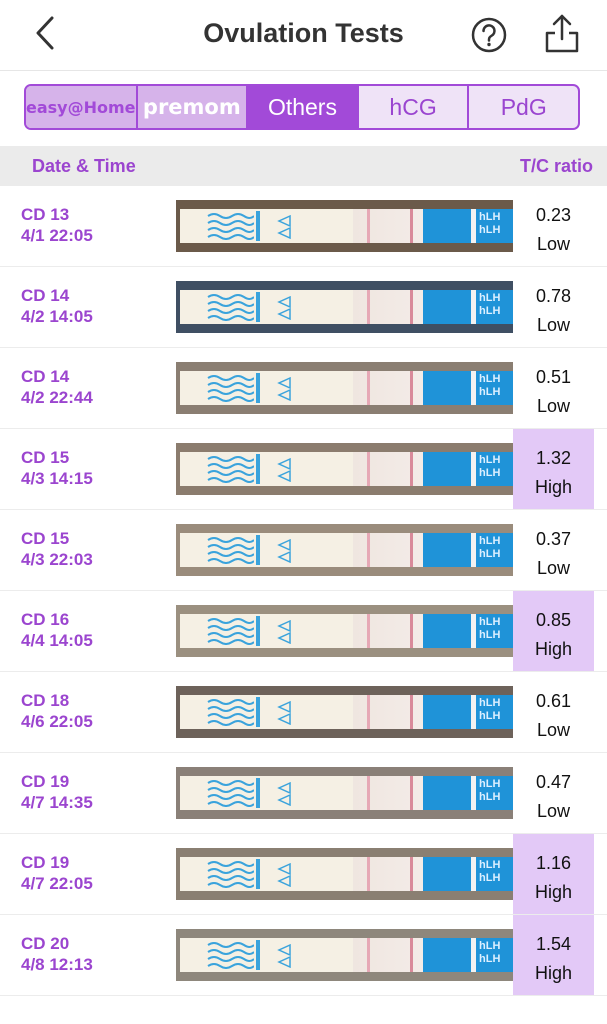  What do you see at coordinates (45, 214) in the screenshot?
I see `cycle-day: CD 13` at bounding box center [45, 214].